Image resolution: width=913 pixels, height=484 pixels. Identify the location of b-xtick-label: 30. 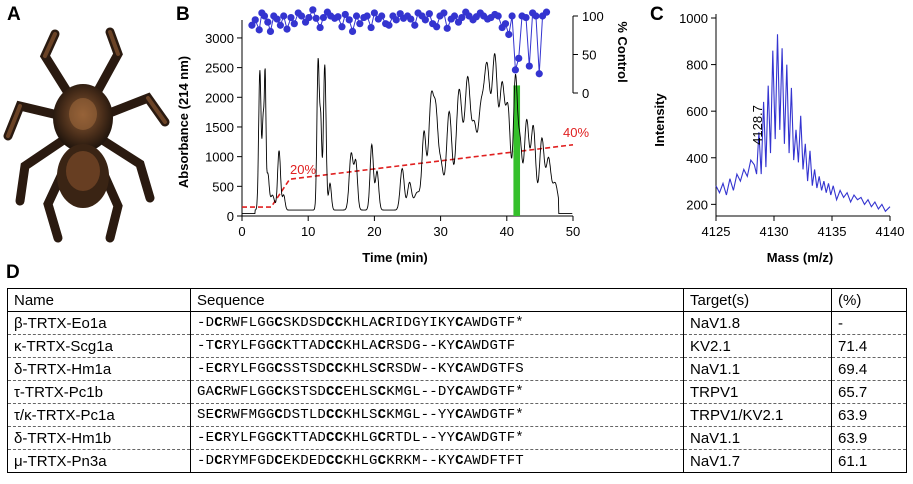
(440, 231).